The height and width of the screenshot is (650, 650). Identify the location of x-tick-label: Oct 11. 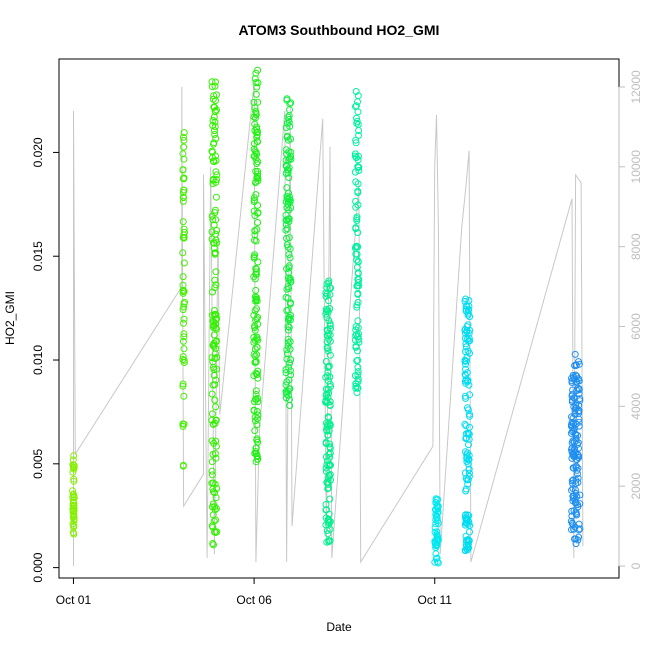
(435, 600).